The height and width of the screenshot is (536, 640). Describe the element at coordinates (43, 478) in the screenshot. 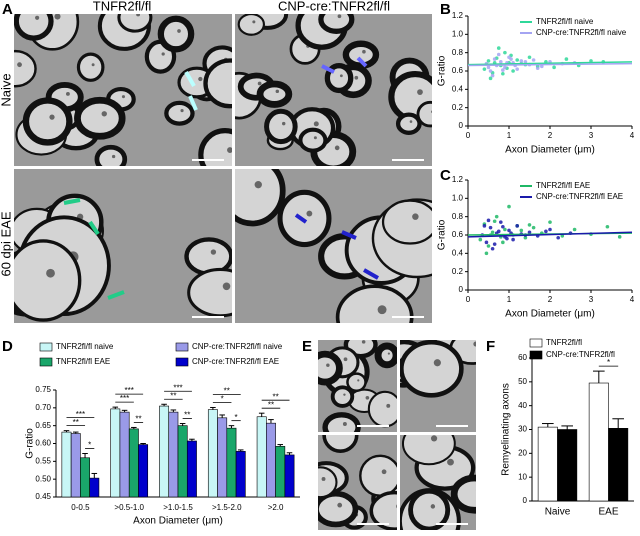

I see `y-tick-label: 0.50` at that location.